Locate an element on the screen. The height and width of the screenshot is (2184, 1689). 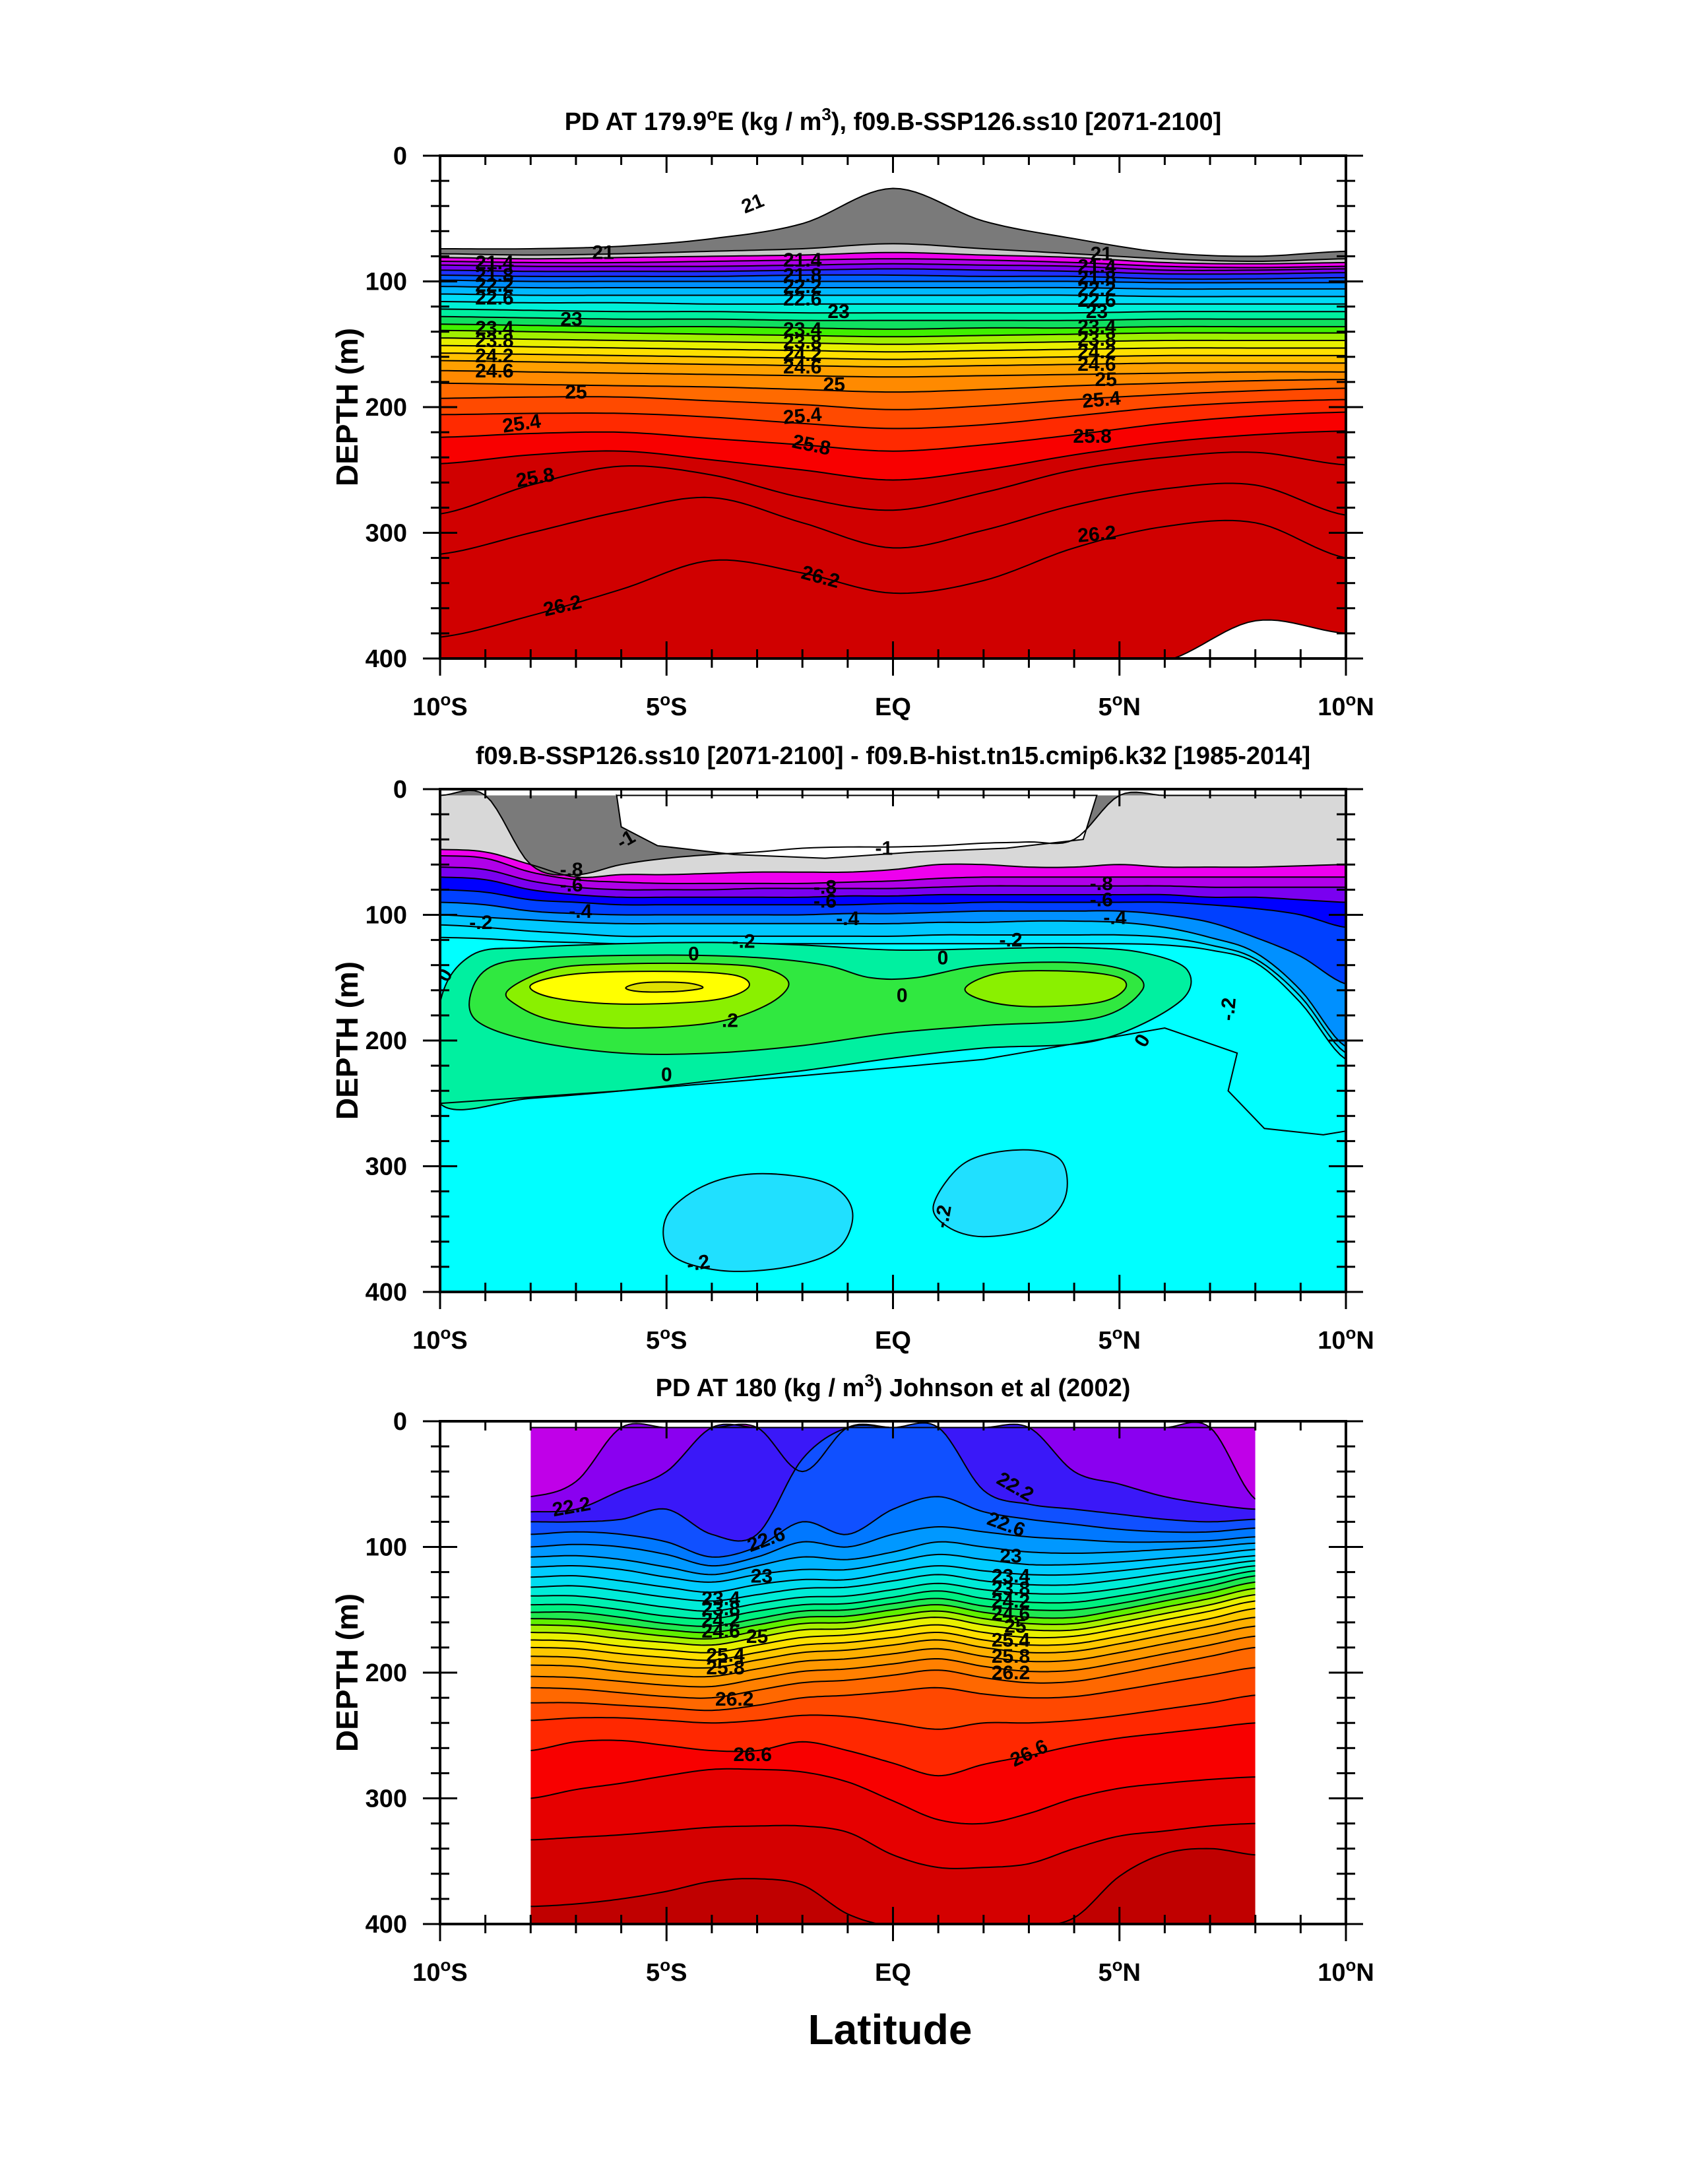
contour-label: 25.4 is located at coordinates (725, 1655).